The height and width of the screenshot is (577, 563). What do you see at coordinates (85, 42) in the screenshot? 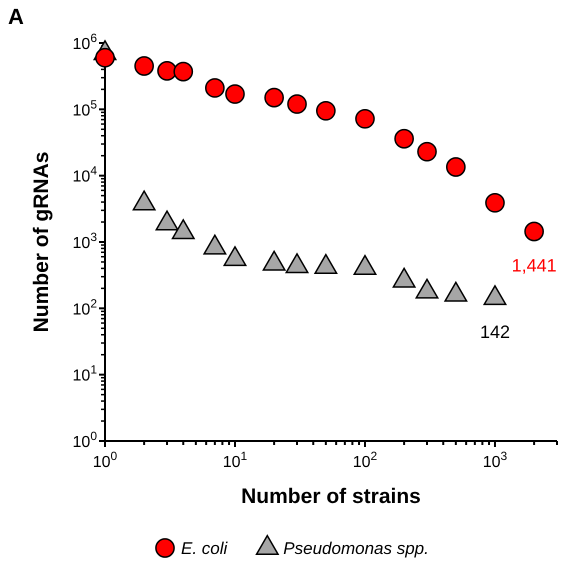
I see `y-tick-label: 10$^{6}$` at bounding box center [85, 42].